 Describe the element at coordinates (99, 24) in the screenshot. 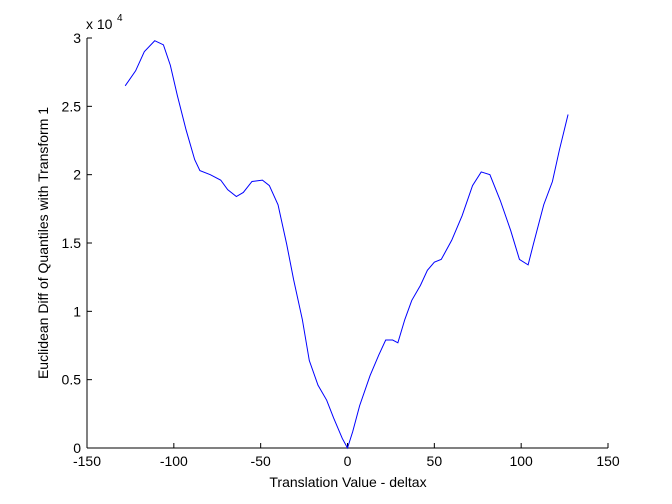

I see `y-multiplier: x 10` at that location.